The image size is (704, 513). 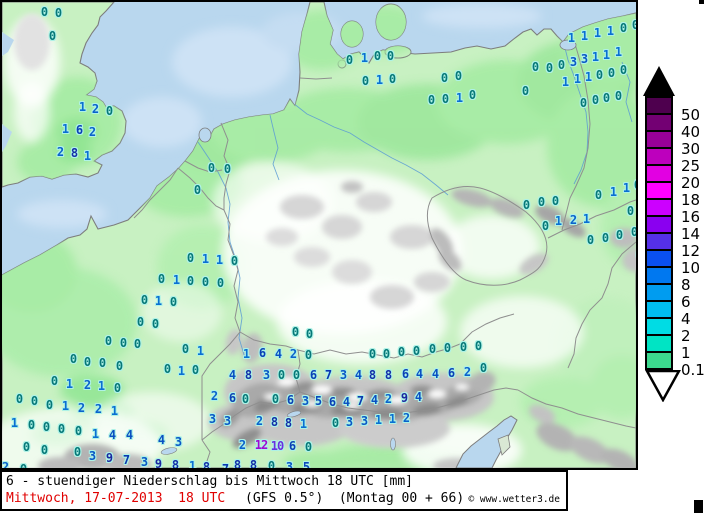 I want to click on legend-band-label: 14, so click(x=691, y=234).